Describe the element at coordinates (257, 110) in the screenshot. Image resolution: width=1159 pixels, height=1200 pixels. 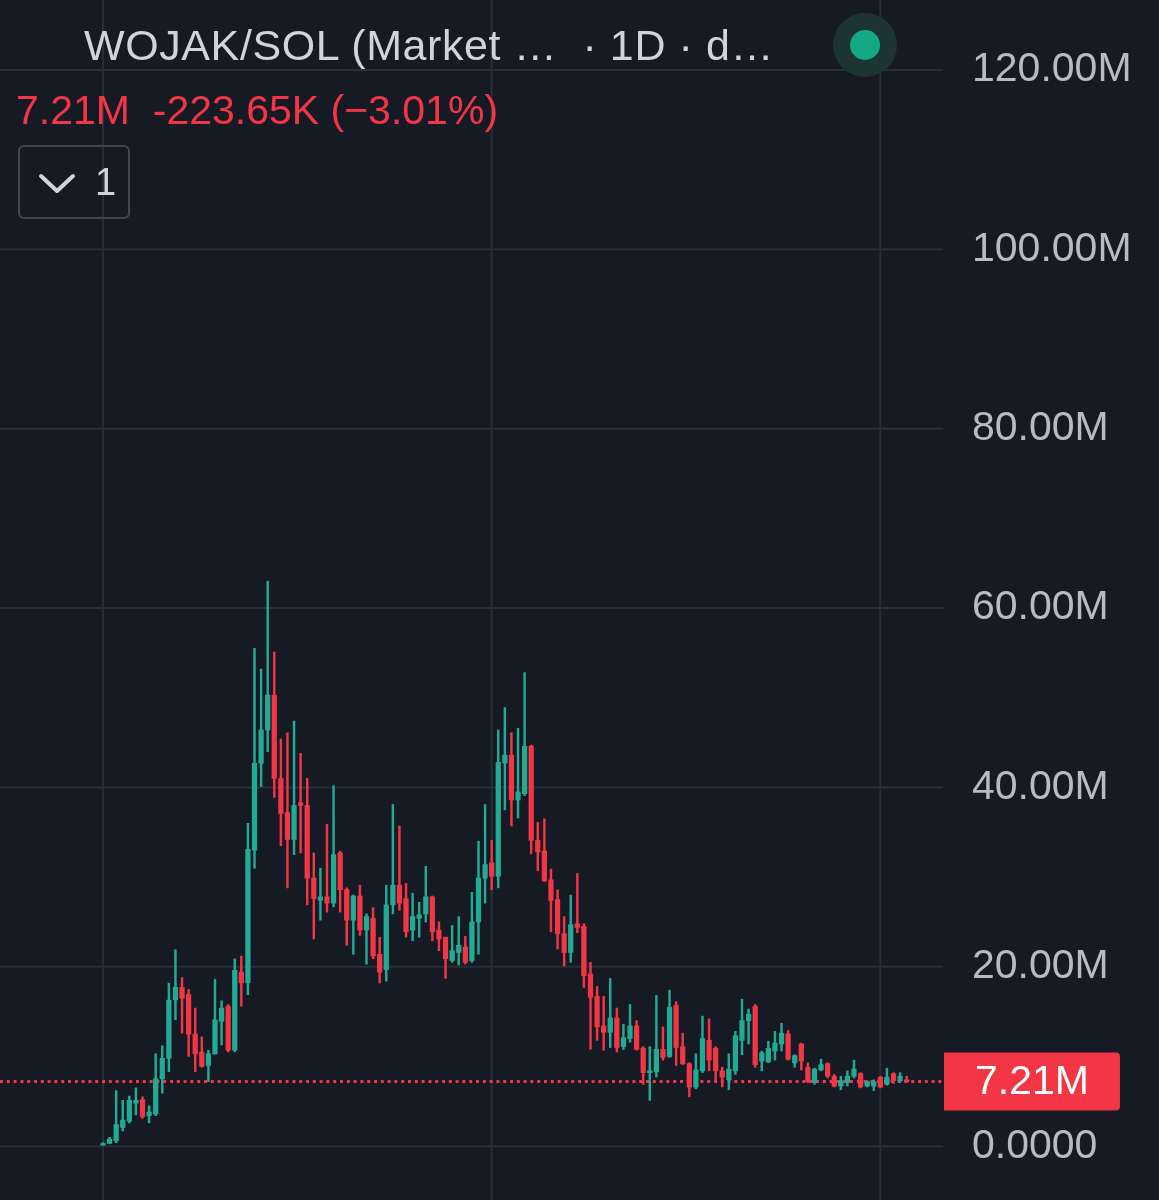
I see `text: 7.21M -223.65K (−3.01%)` at that location.